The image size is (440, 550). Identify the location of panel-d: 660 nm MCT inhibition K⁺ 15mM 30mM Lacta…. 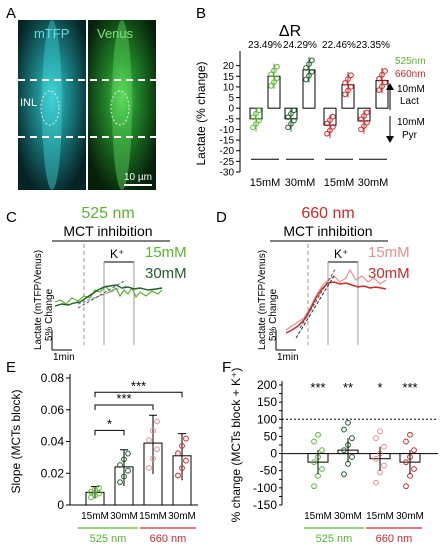
(333, 284).